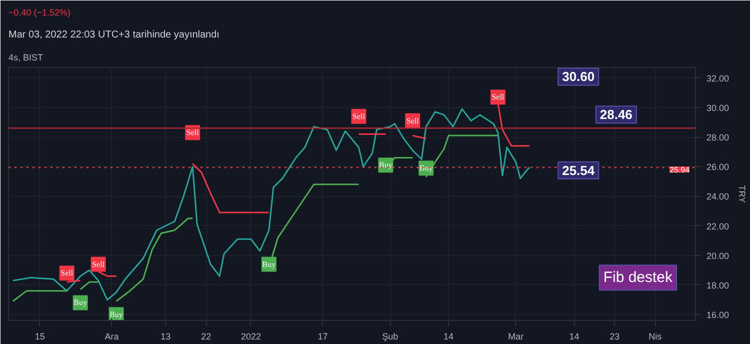 This screenshot has height=344, width=750. Describe the element at coordinates (718, 197) in the screenshot. I see `y-tick-label: 24.00` at that location.